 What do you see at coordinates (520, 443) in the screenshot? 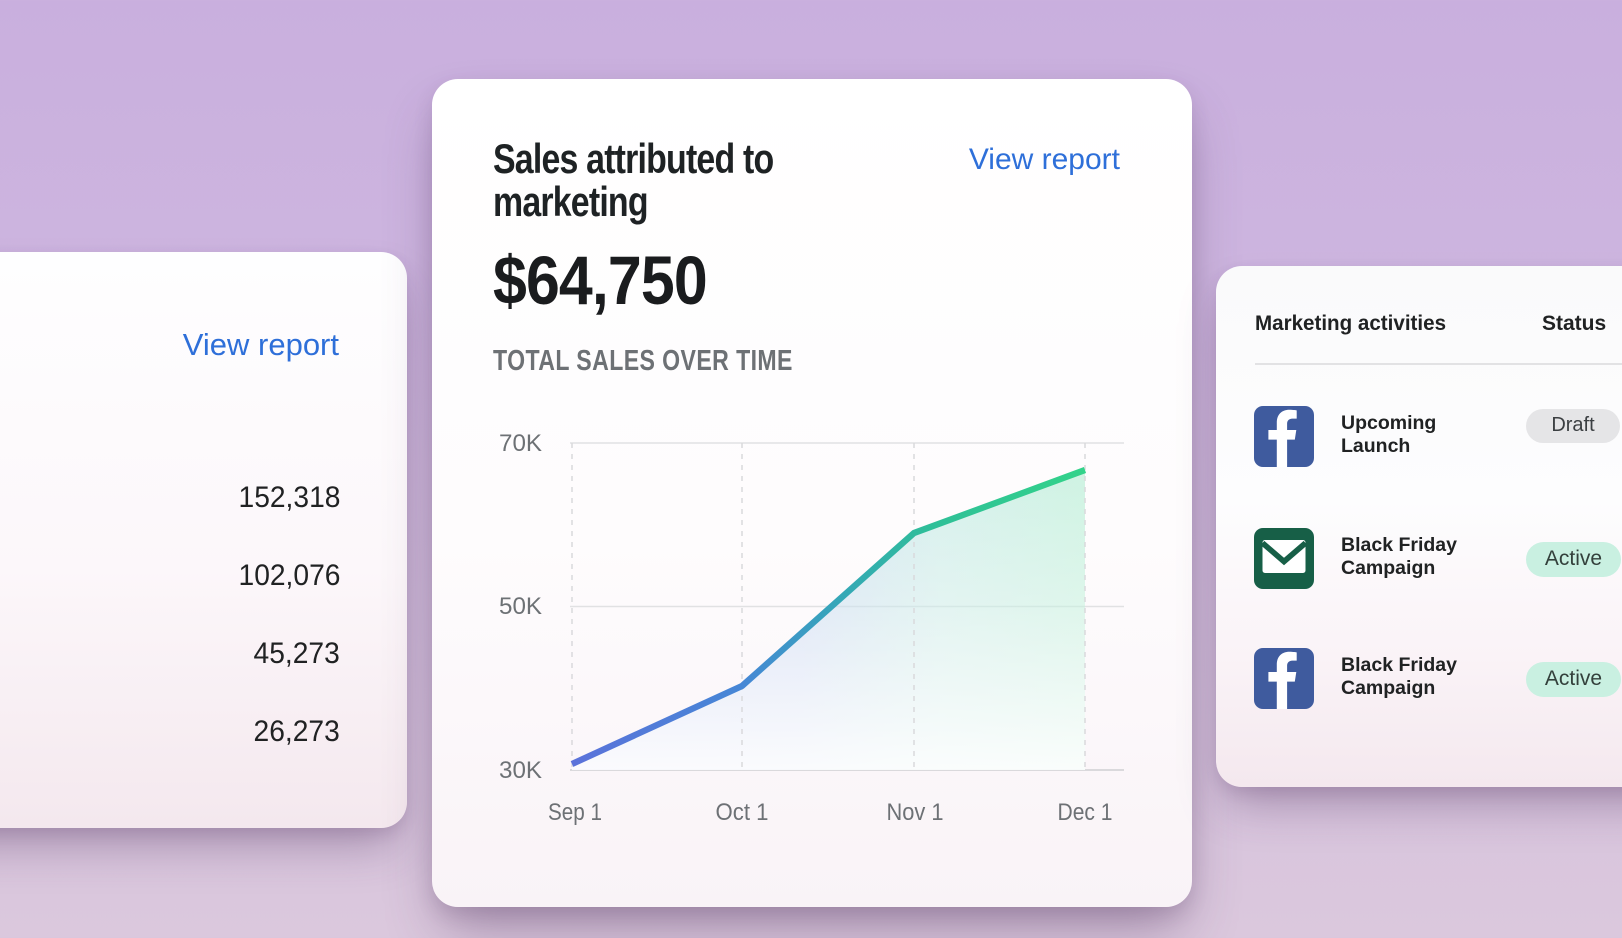
I see `svg-text: 70K` at bounding box center [520, 443].